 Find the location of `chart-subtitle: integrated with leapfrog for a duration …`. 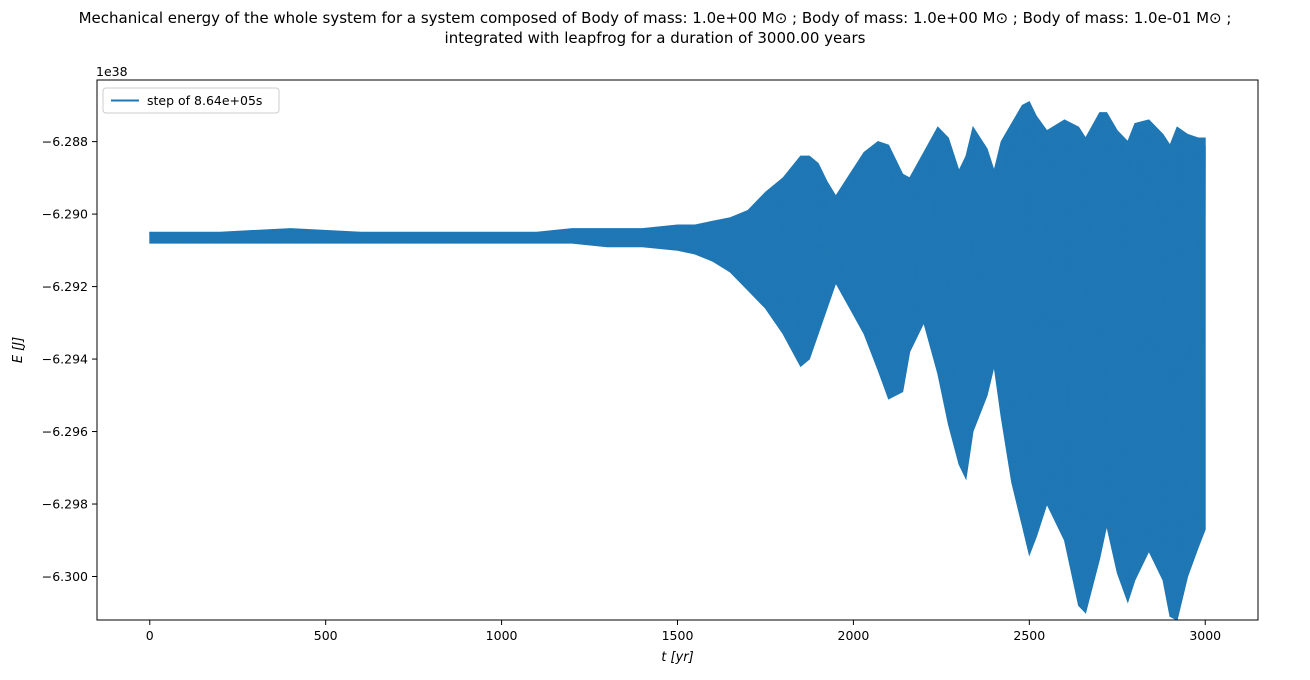

chart-subtitle: integrated with leapfrog for a duration … is located at coordinates (655, 38).